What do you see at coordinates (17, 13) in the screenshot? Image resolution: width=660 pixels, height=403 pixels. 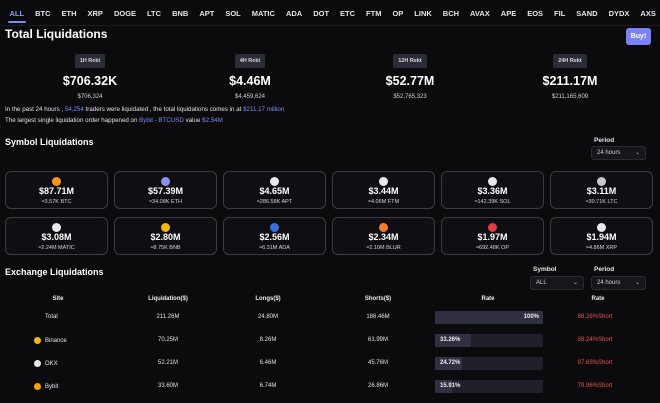 I see `tab-all: ALL` at bounding box center [17, 13].